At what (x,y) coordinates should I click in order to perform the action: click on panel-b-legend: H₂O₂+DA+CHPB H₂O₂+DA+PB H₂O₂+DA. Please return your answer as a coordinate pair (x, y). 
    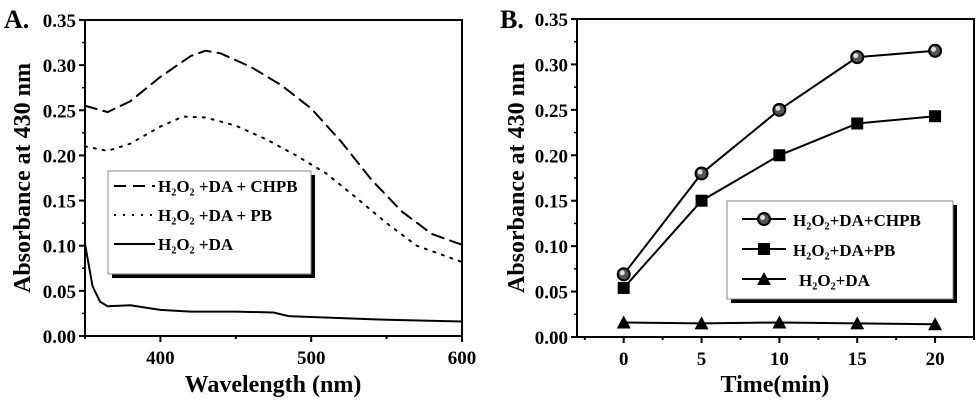
    Looking at the image, I should click on (841, 251).